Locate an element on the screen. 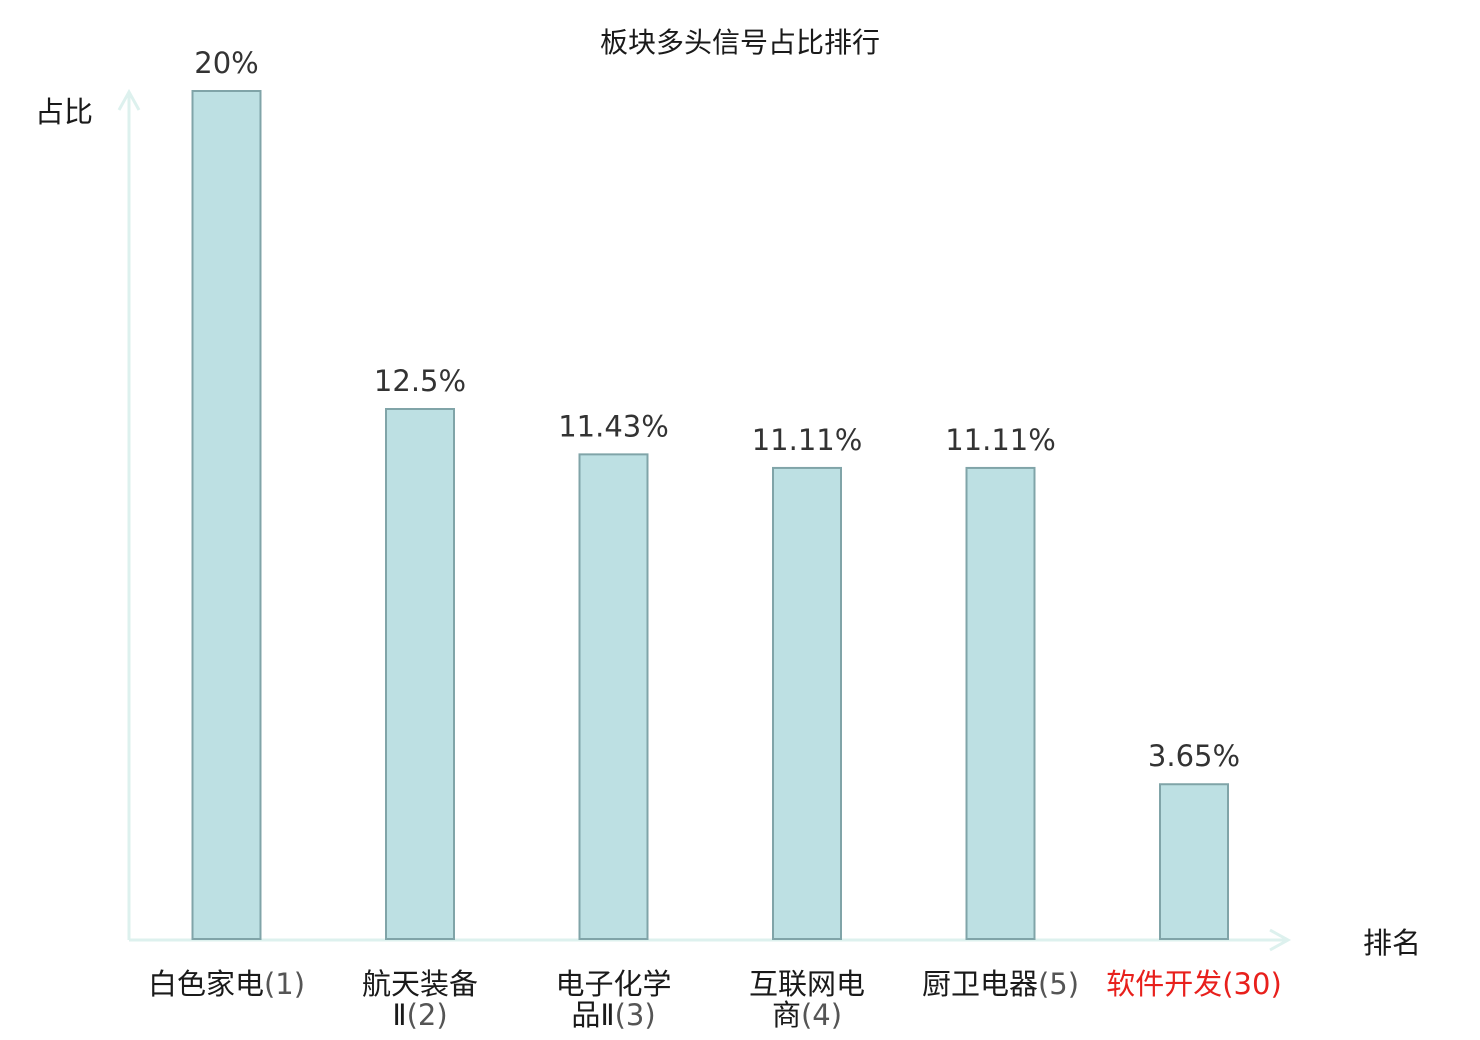 The height and width of the screenshot is (1040, 1480). x-tick-label-line: 航天装备 is located at coordinates (420, 984).